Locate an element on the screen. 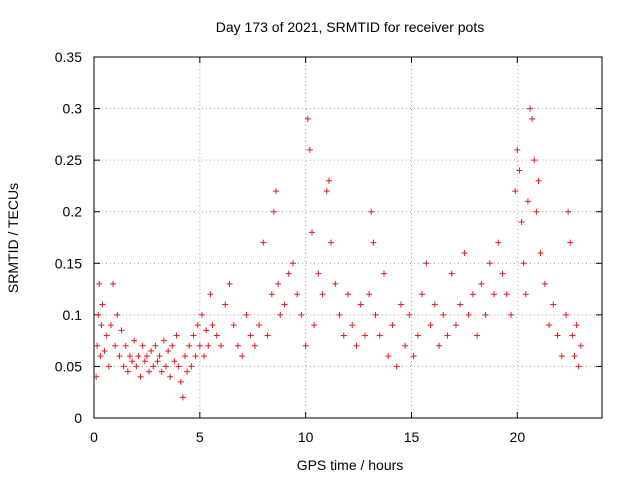 Image resolution: width=640 pixels, height=480 pixels. y-tick-label: 0.35 is located at coordinates (68, 57).